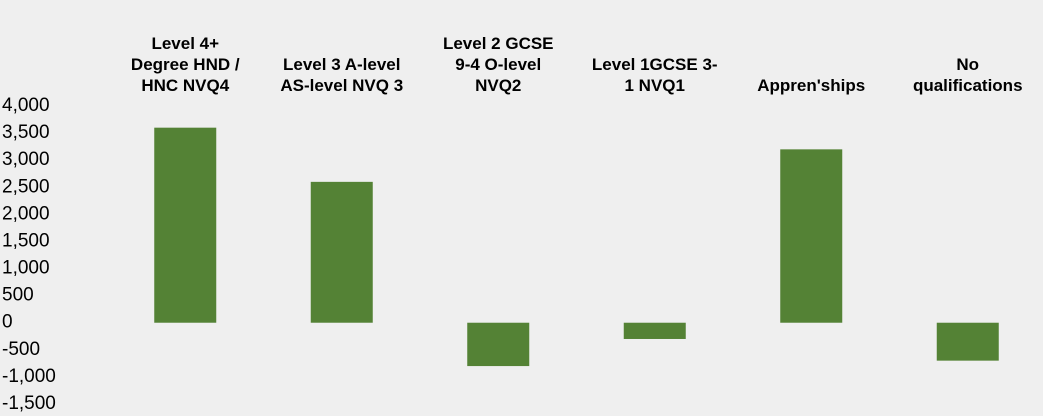 This screenshot has height=416, width=1043. I want to click on y-tick-label: 0, so click(7, 322).